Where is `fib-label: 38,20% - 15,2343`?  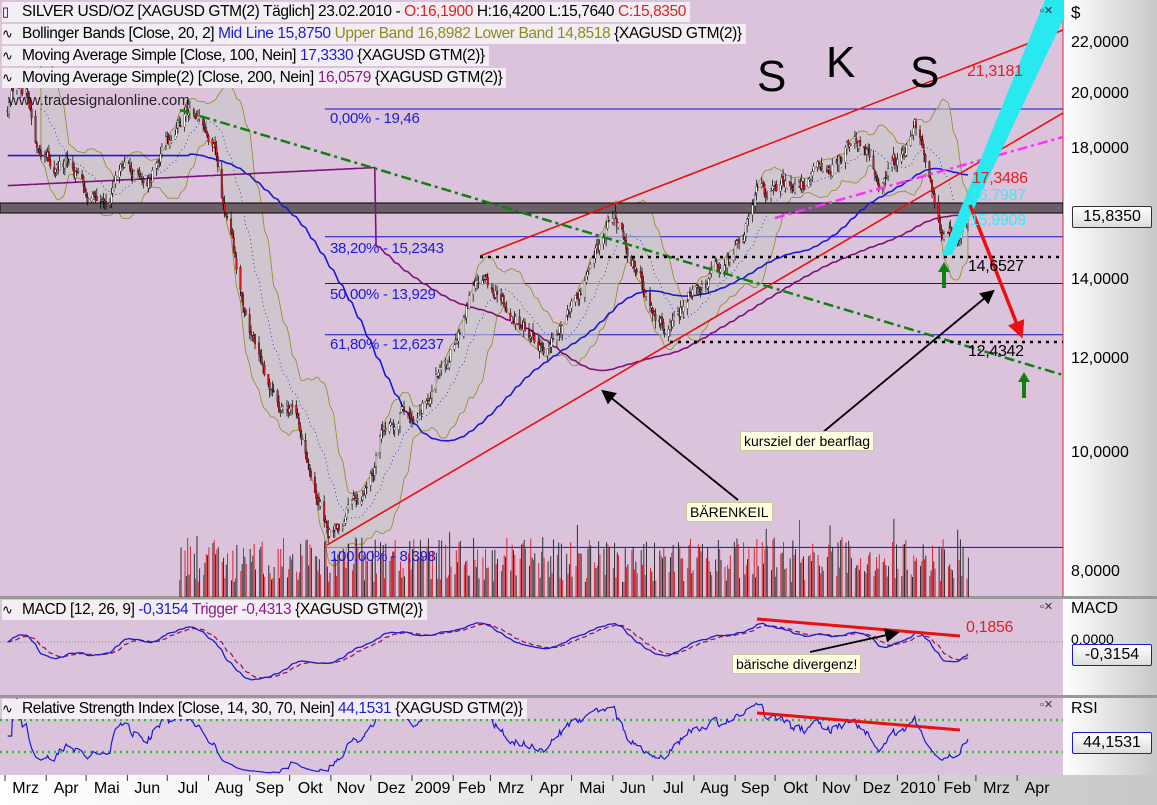
fib-label: 38,20% - 15,2343 is located at coordinates (387, 248).